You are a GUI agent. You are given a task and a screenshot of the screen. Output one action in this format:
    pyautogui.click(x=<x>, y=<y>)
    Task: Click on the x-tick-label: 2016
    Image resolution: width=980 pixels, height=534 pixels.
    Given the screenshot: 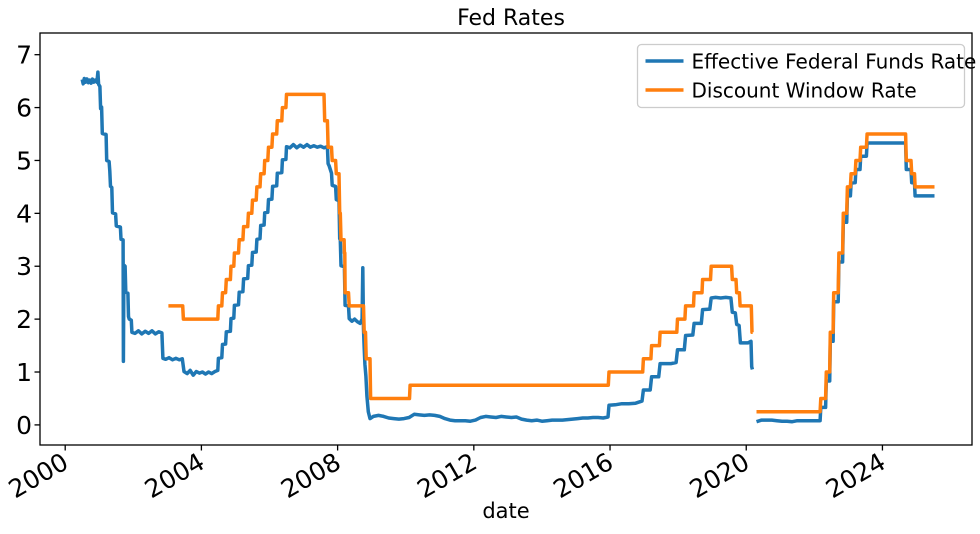 What is the action you would take?
    pyautogui.click(x=583, y=475)
    